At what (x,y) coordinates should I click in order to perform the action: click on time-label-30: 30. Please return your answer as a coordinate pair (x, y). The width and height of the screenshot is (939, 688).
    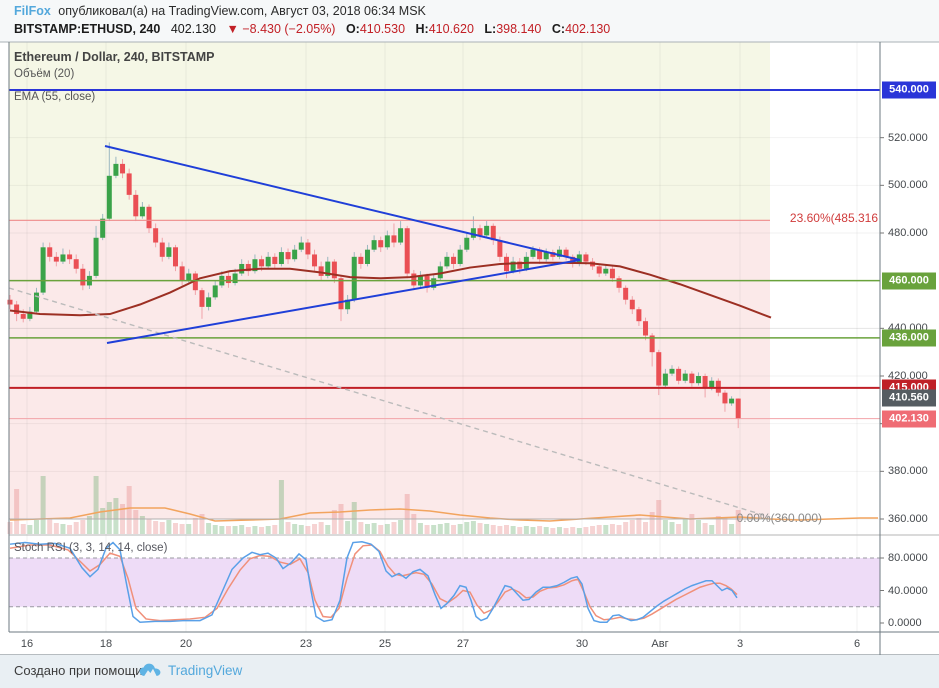
    Looking at the image, I should click on (582, 644).